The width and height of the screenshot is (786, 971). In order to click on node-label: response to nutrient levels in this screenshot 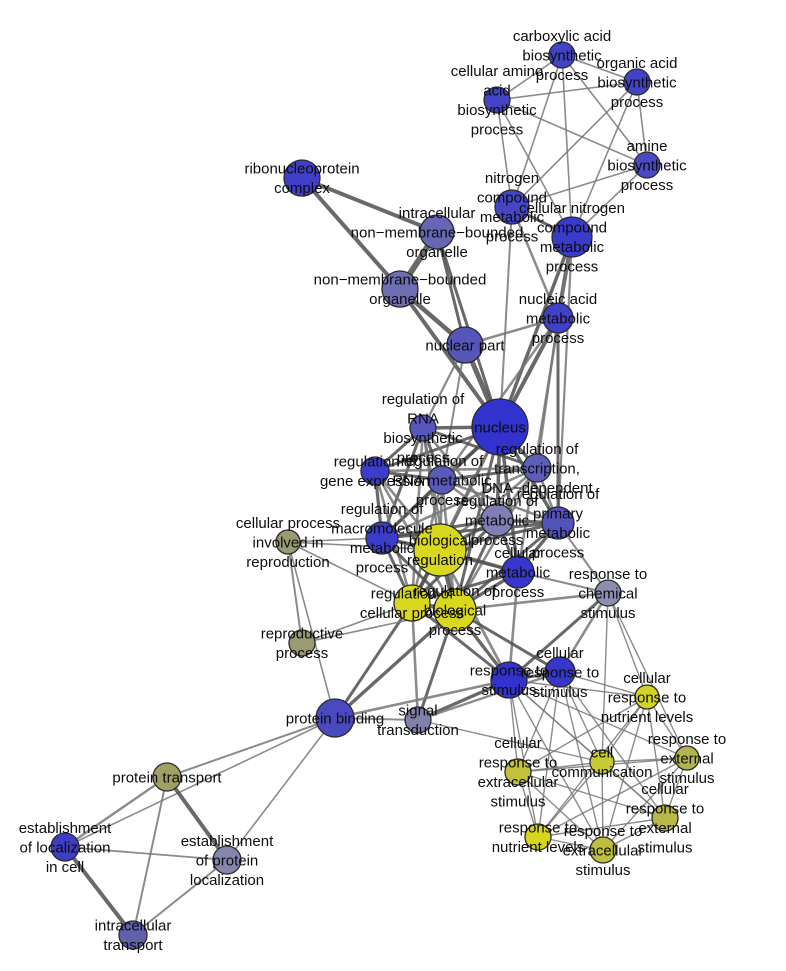, I will do `click(538, 838)`.